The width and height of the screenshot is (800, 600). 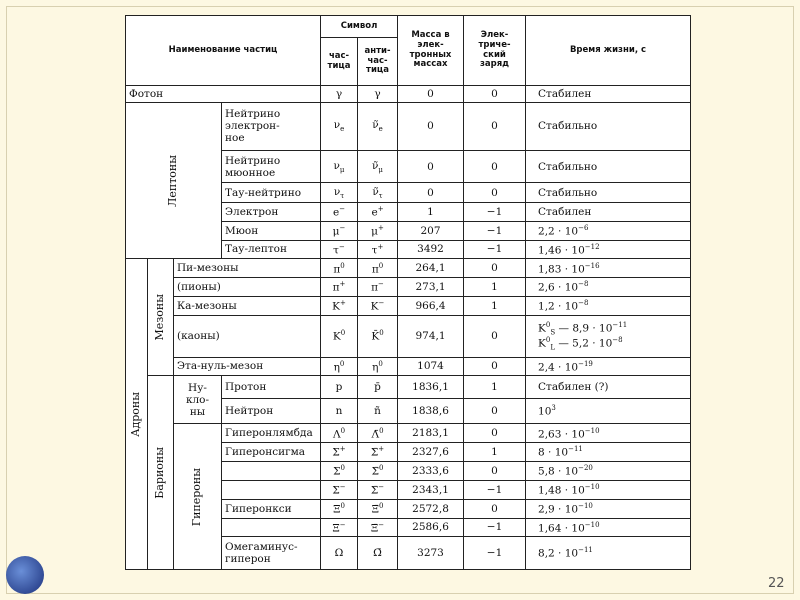 What do you see at coordinates (575, 449) in the screenshot?
I see `text-part: −11` at bounding box center [575, 449].